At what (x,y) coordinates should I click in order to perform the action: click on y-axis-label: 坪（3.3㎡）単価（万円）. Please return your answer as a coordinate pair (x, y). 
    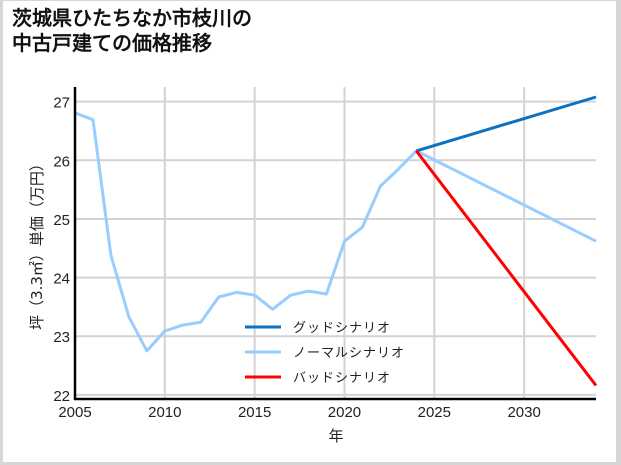
    Looking at the image, I should click on (37, 243).